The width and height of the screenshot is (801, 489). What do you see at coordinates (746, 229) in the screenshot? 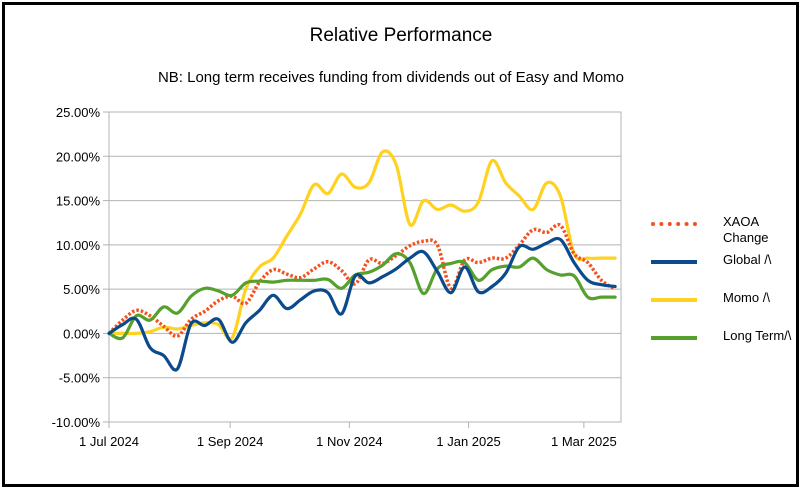
I see `legend-label: XAOA Change` at bounding box center [746, 229].